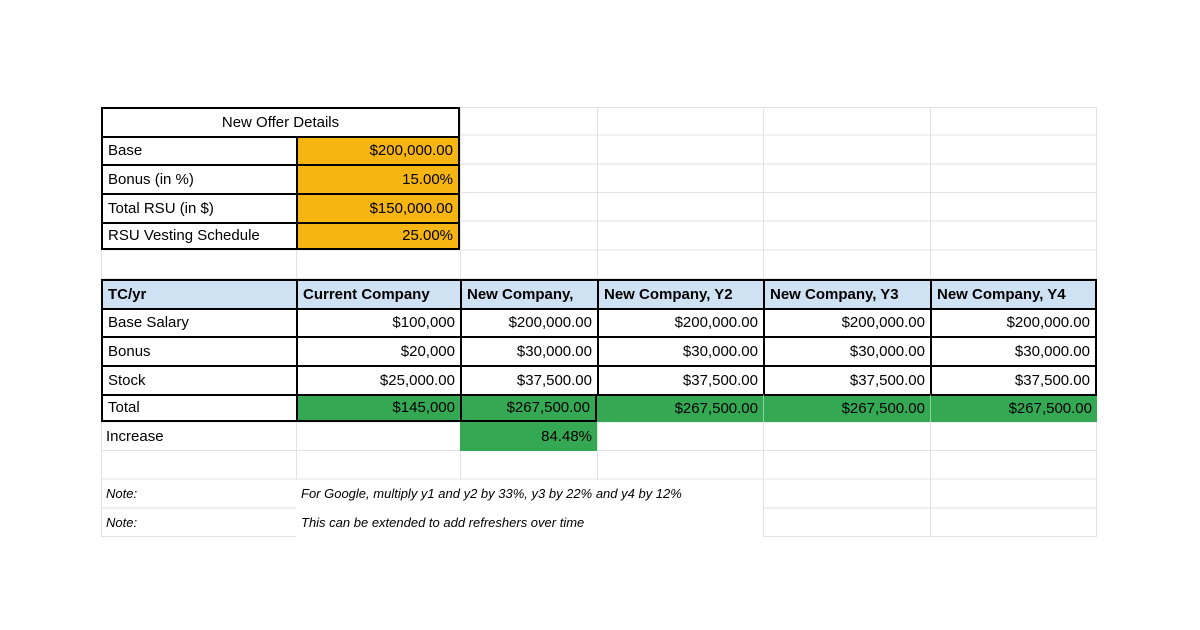  I want to click on header-tc-yr: TC/yr, so click(198, 293).